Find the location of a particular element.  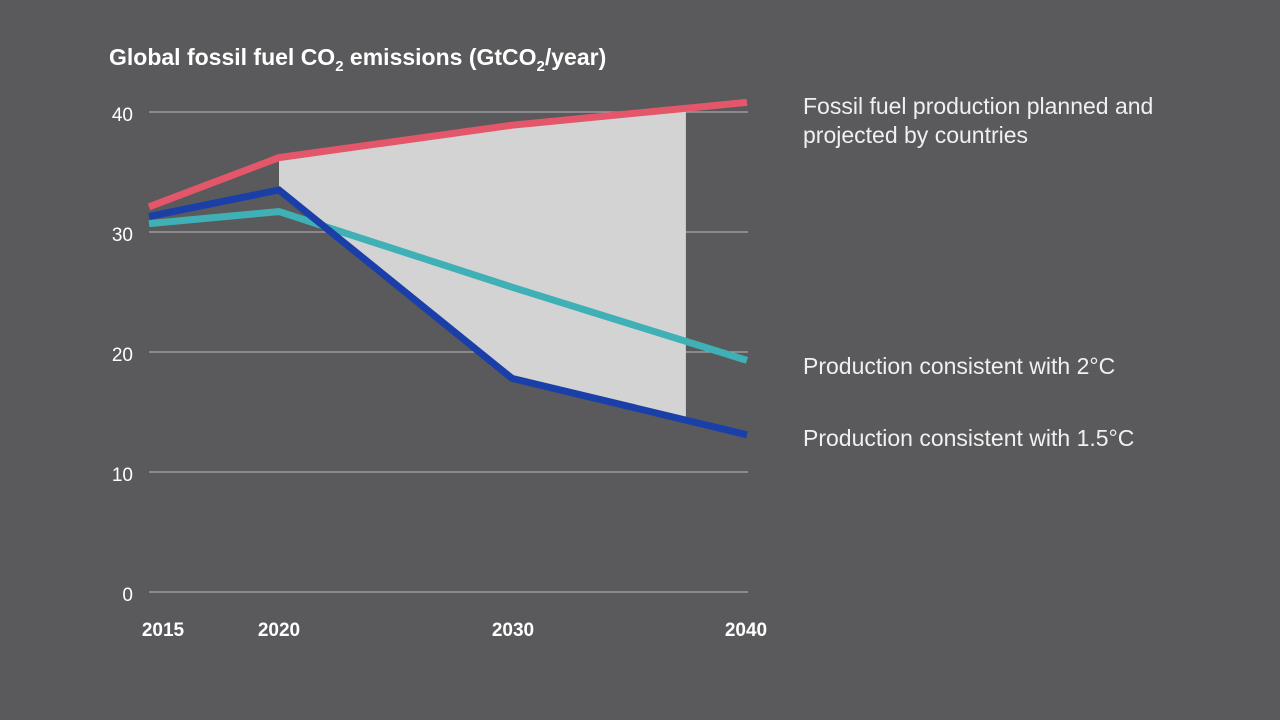

x-tick-label: 2040 is located at coordinates (746, 630).